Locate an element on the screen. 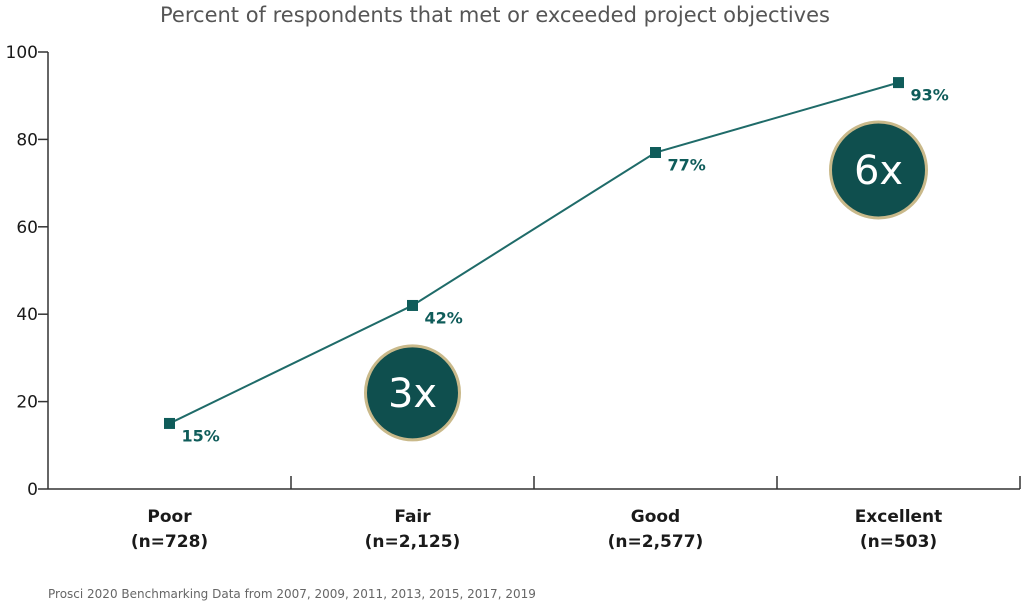 The image size is (1024, 604). annotation-badge-label: 3x is located at coordinates (412, 394).